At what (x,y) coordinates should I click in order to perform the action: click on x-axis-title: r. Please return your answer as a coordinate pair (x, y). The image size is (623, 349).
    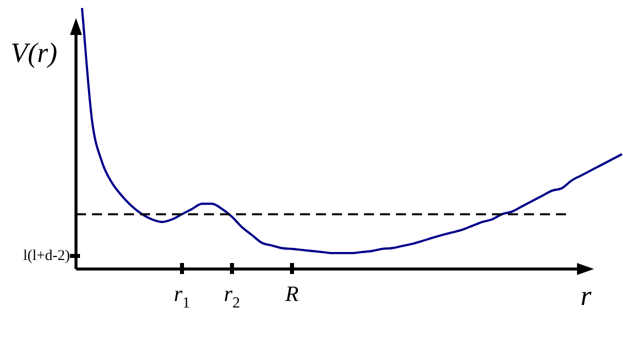
    Looking at the image, I should click on (586, 296).